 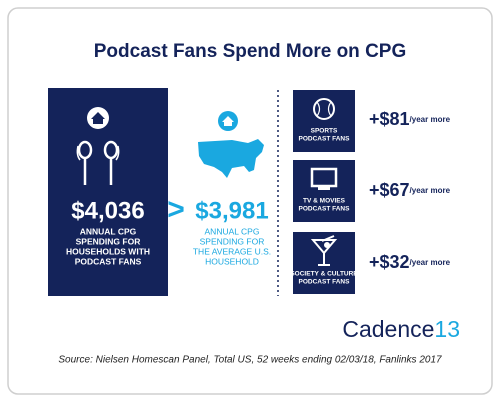 I want to click on segment-amount: +$81/year more, so click(x=410, y=119).